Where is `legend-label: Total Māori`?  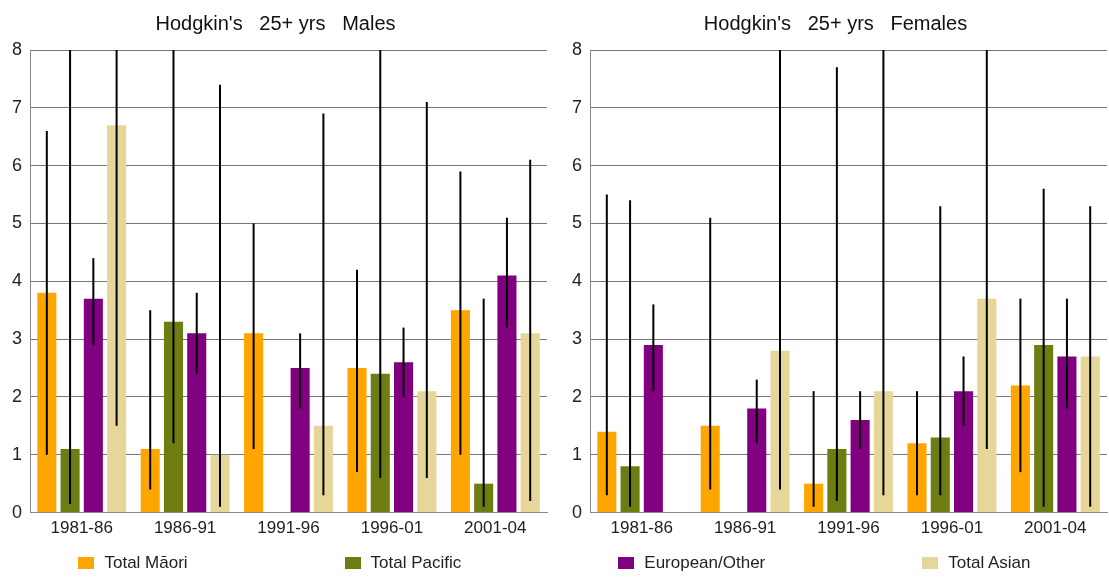
legend-label: Total Māori is located at coordinates (146, 563).